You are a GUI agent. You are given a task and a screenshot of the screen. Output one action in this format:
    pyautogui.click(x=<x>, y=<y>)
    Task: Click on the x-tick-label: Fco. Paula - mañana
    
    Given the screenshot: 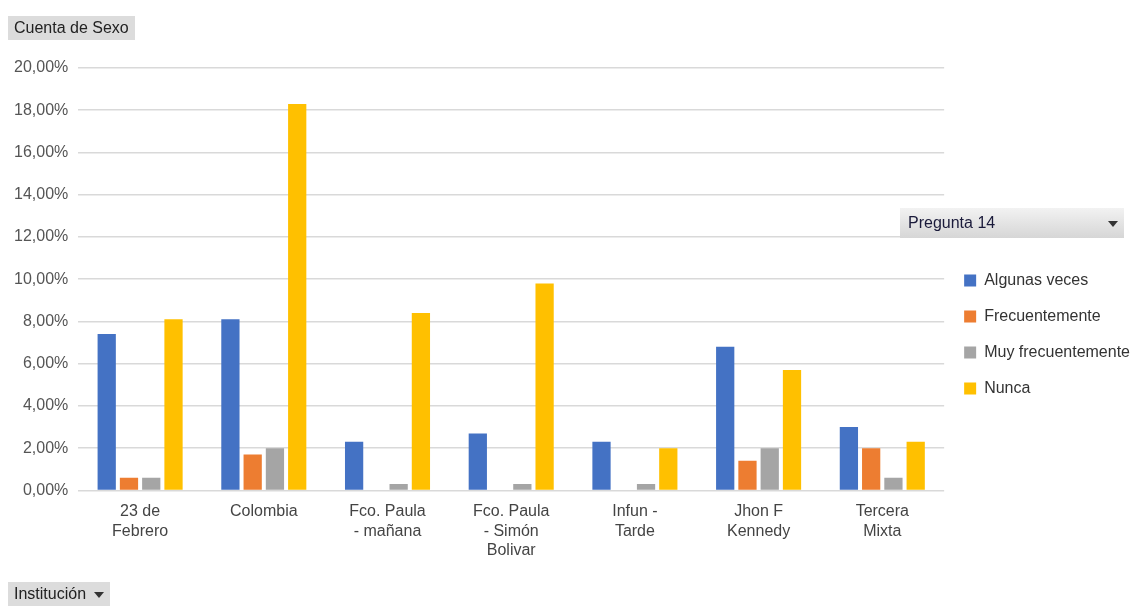 What is the action you would take?
    pyautogui.click(x=387, y=520)
    